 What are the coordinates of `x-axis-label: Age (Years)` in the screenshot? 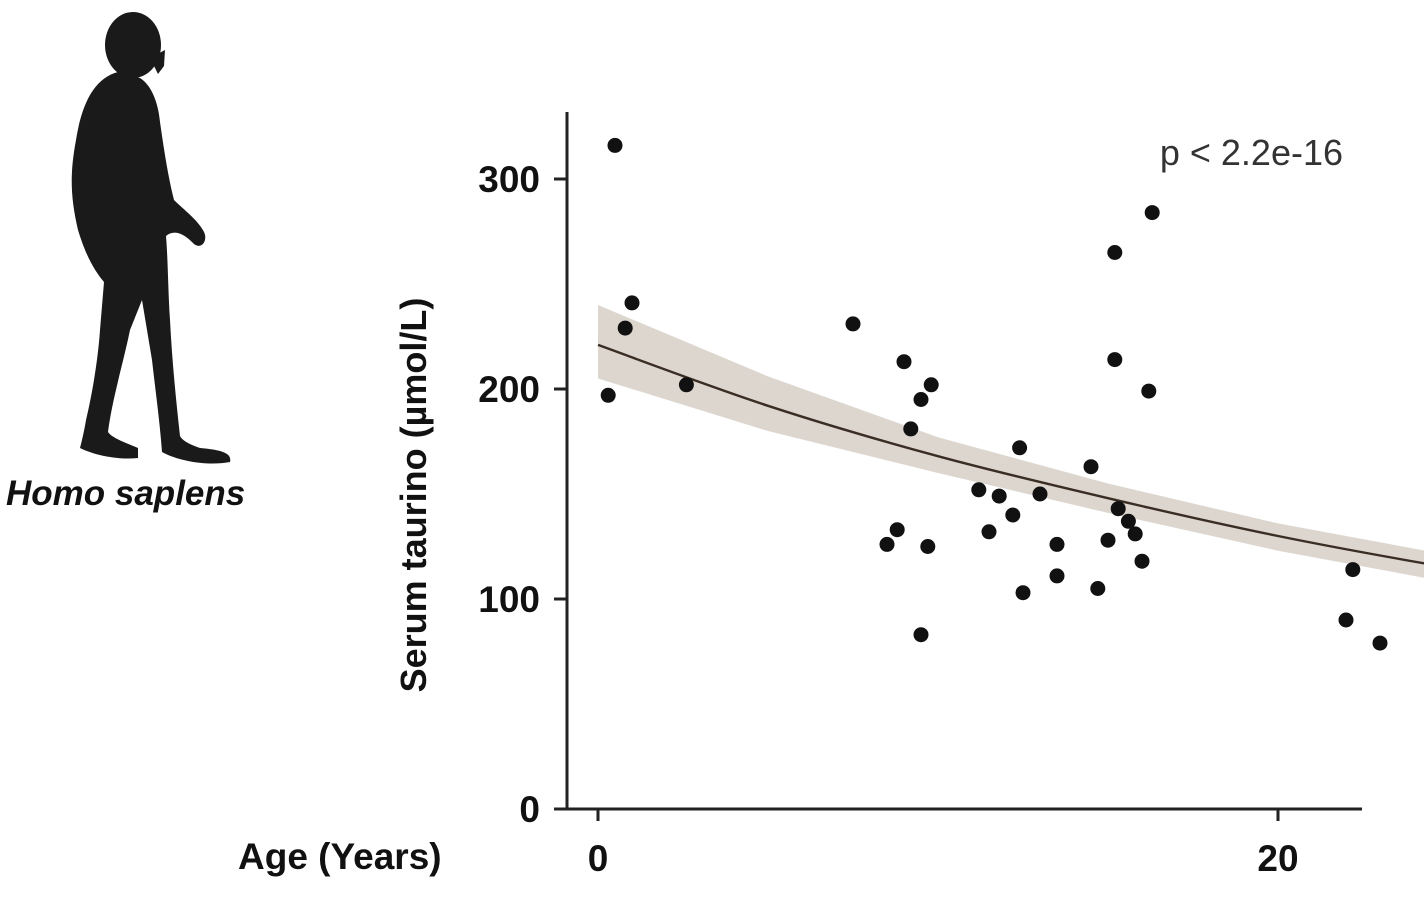 It's located at (340, 856).